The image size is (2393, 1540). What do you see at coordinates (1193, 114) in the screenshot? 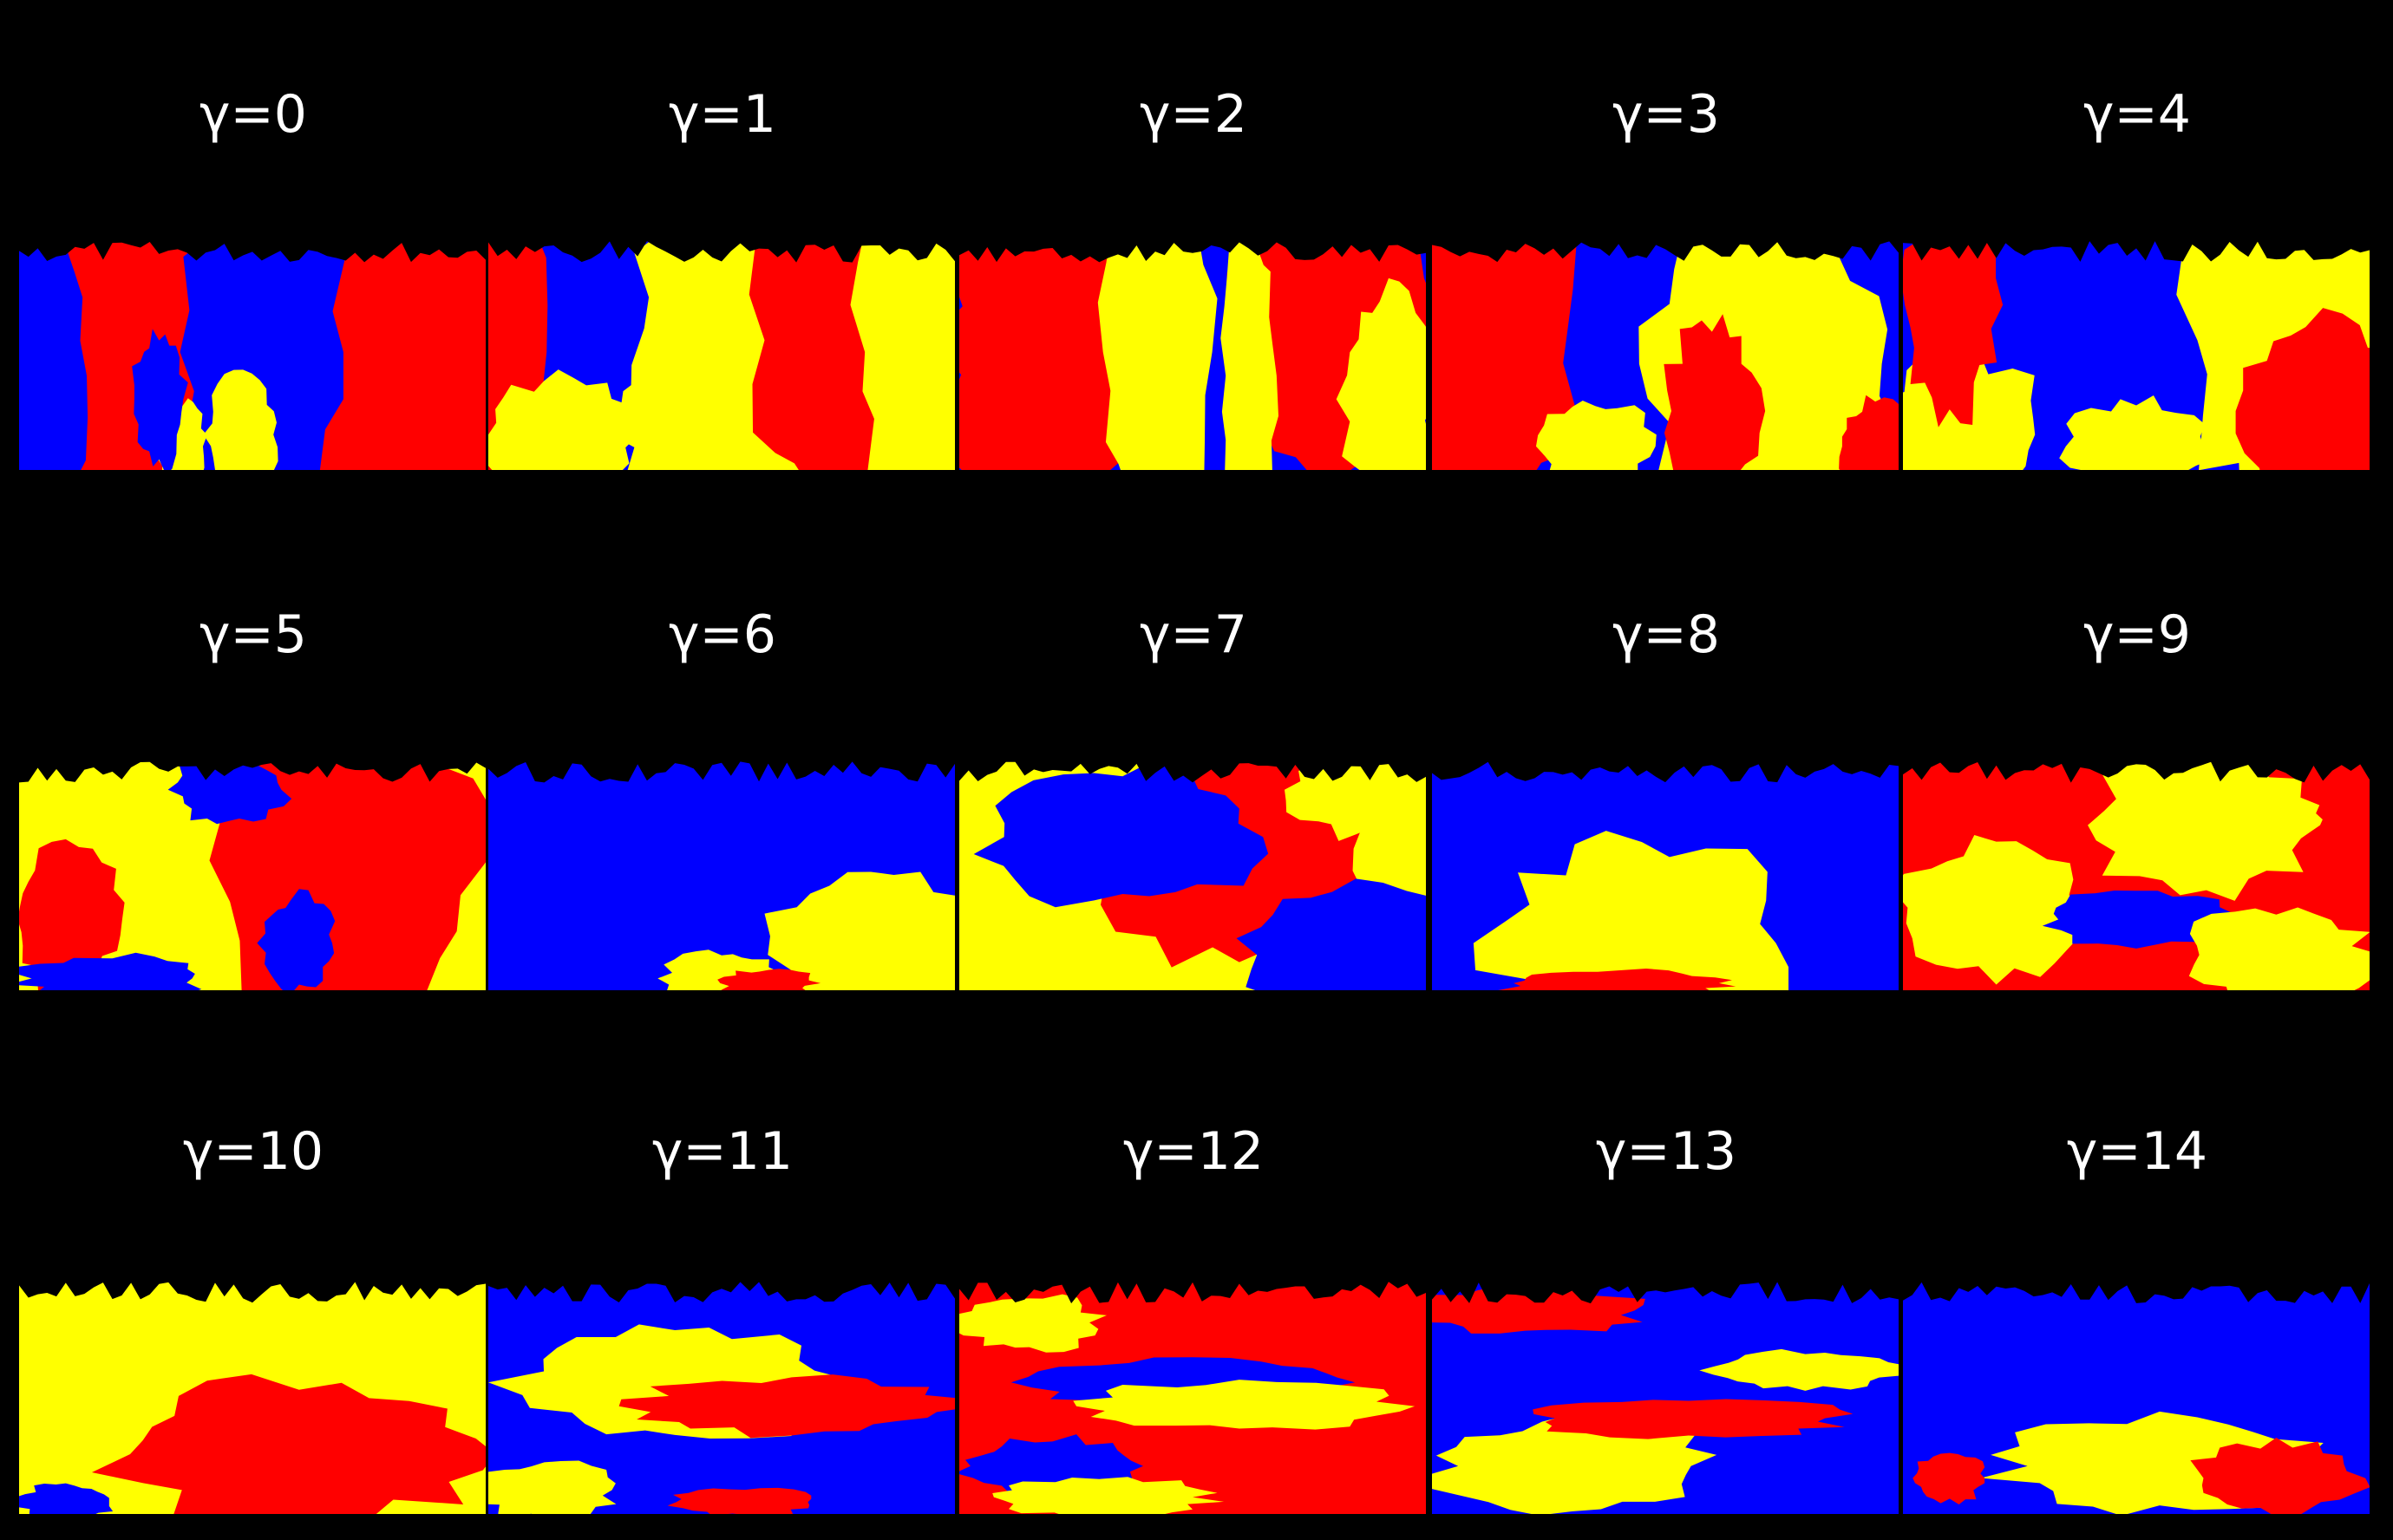
I see `panel-label: γ=2` at bounding box center [1193, 114].